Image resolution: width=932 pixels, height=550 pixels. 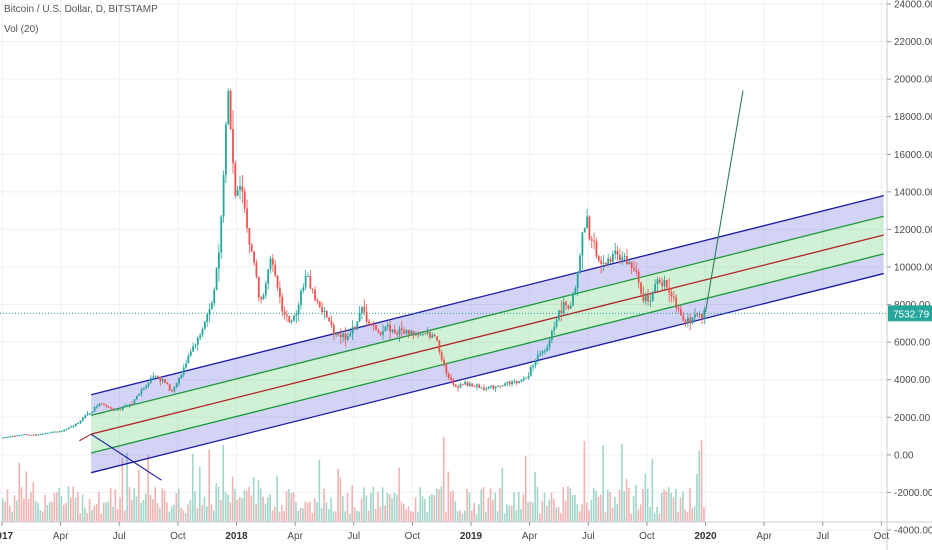 I want to click on volume-indicator-label: Vol (20), so click(x=21, y=29).